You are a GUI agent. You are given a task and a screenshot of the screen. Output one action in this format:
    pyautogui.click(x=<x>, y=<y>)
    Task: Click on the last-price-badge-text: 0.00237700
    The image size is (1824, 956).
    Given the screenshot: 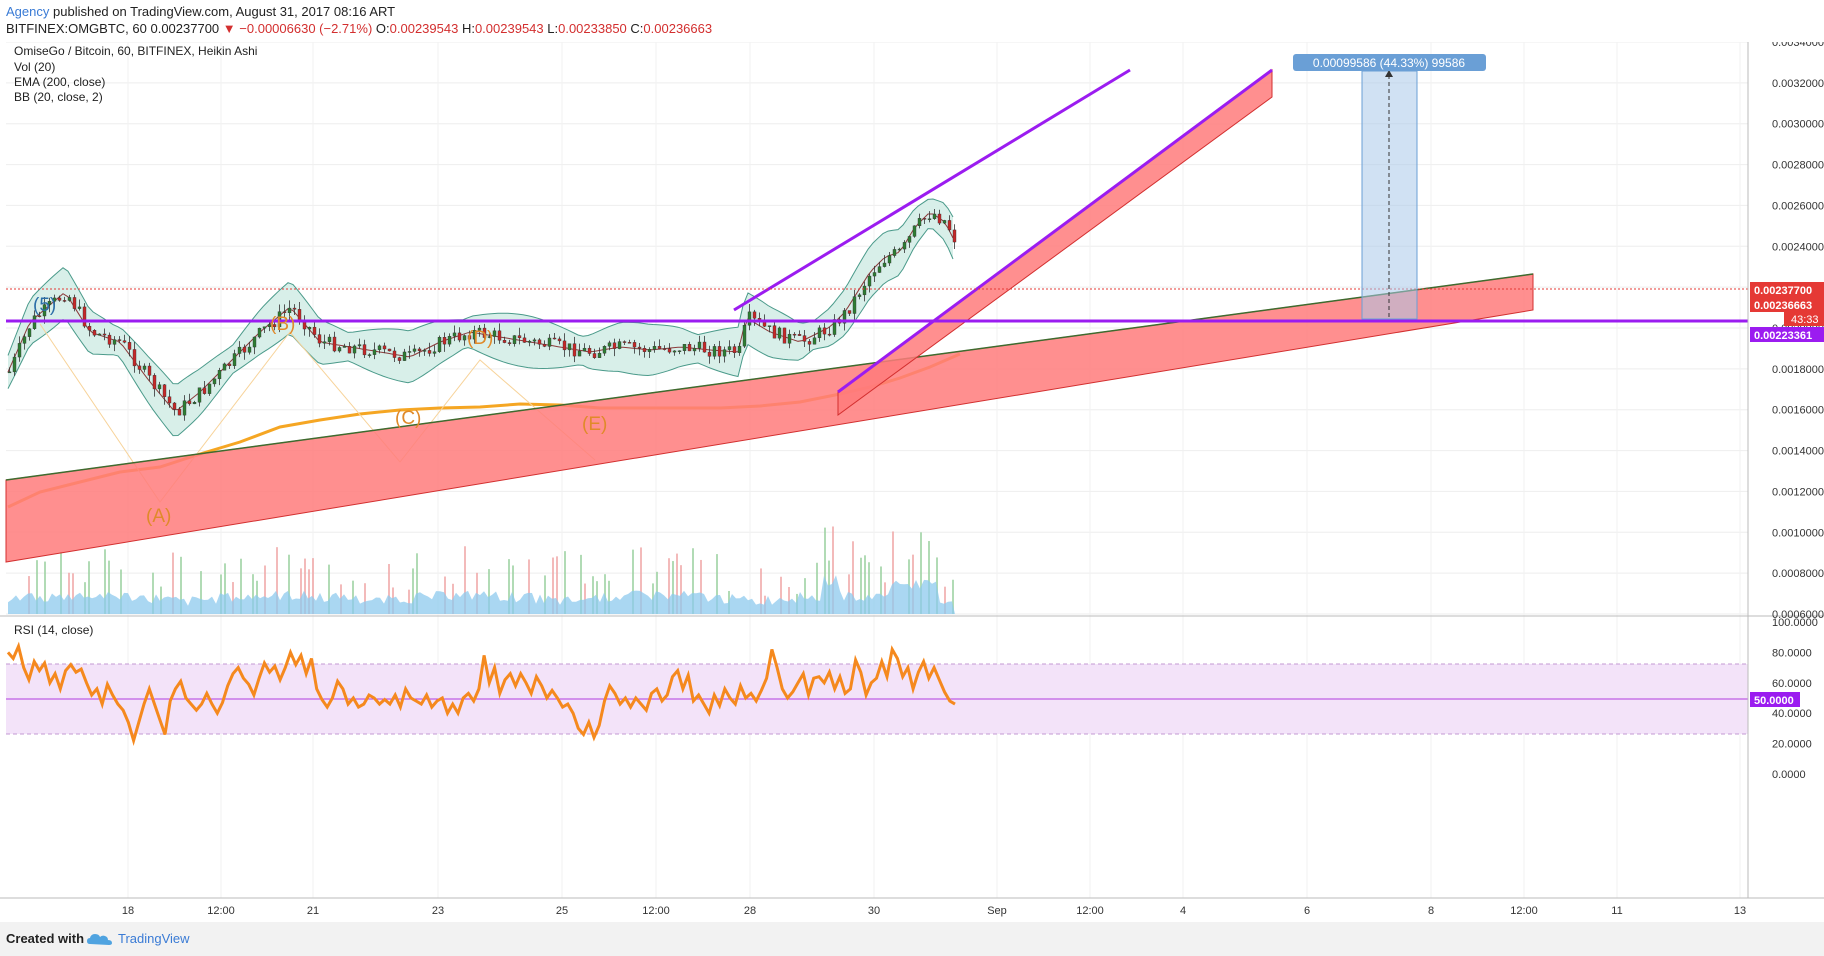 What is the action you would take?
    pyautogui.click(x=1783, y=291)
    